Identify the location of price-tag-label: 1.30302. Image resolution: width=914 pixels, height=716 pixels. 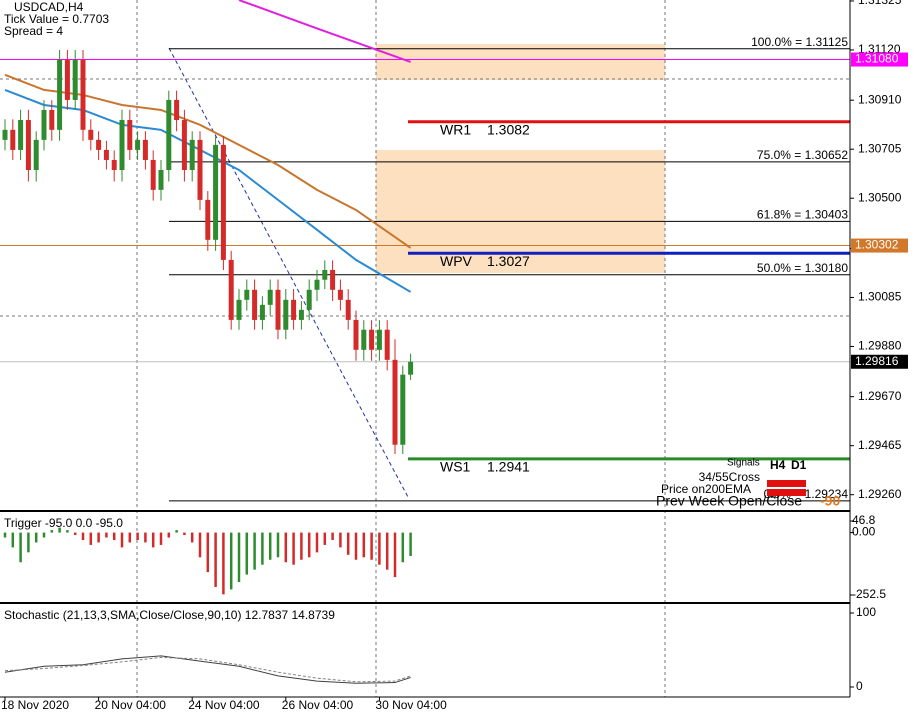
(877, 245).